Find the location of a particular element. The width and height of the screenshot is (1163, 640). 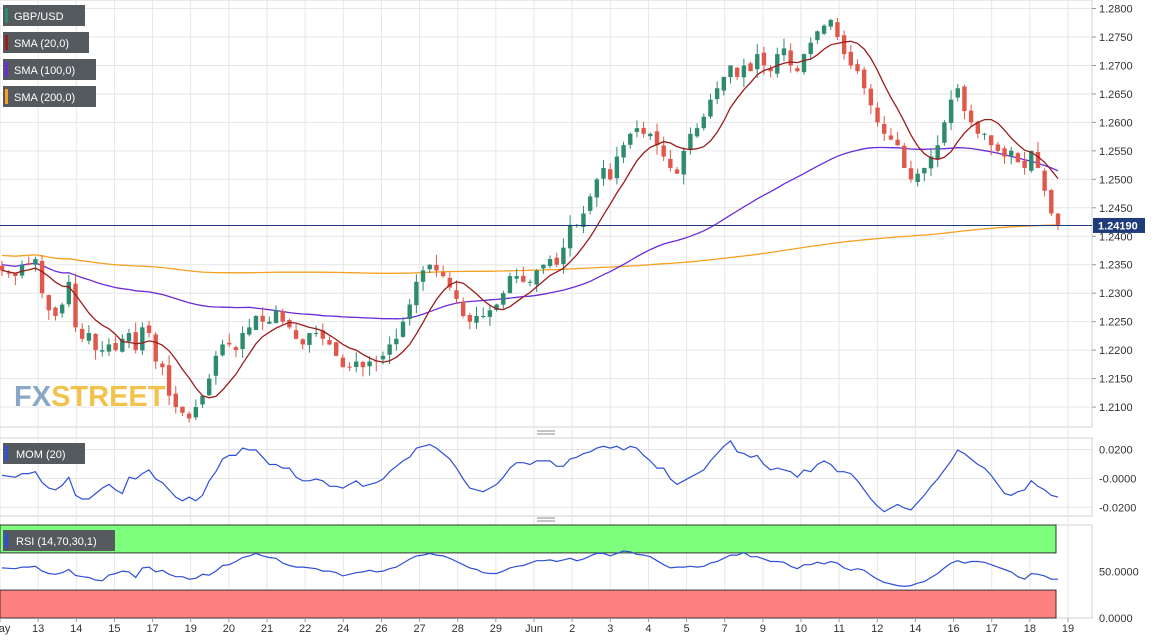

legend-rsi: RSI (14,70,30,1) is located at coordinates (59, 540).